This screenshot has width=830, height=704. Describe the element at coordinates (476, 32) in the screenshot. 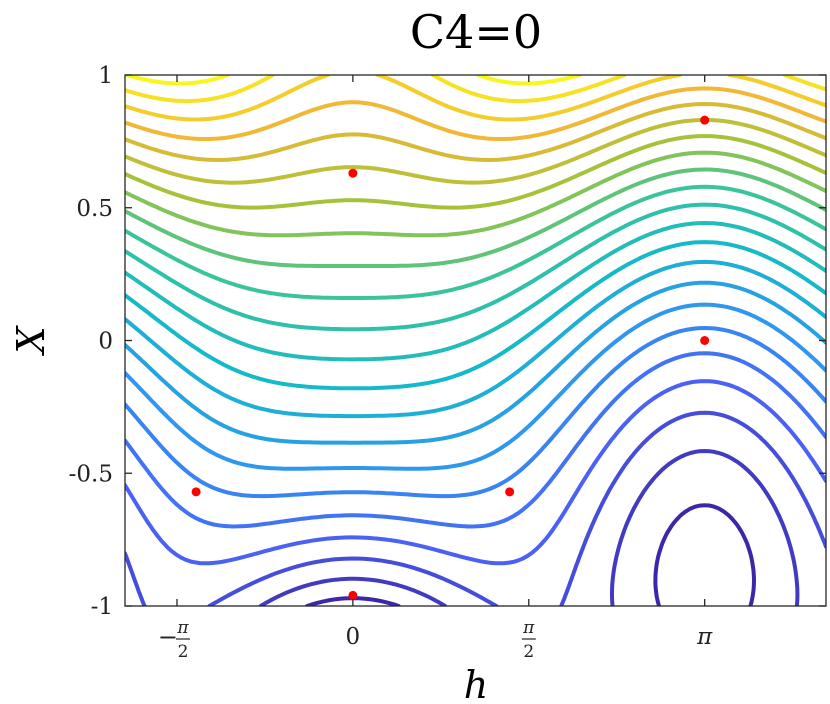

I see `chart-title: C4=0` at that location.